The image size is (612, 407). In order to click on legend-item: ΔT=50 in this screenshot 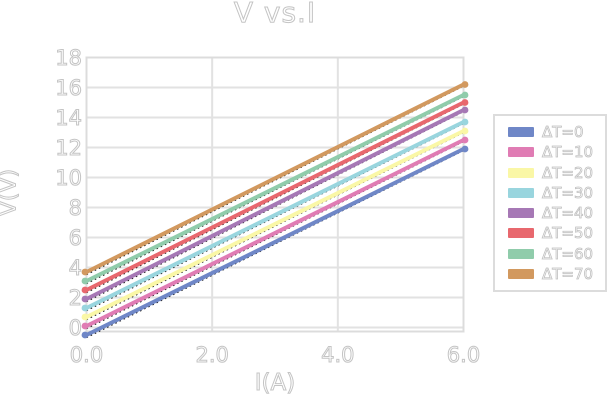, I will do `click(556, 233)`.